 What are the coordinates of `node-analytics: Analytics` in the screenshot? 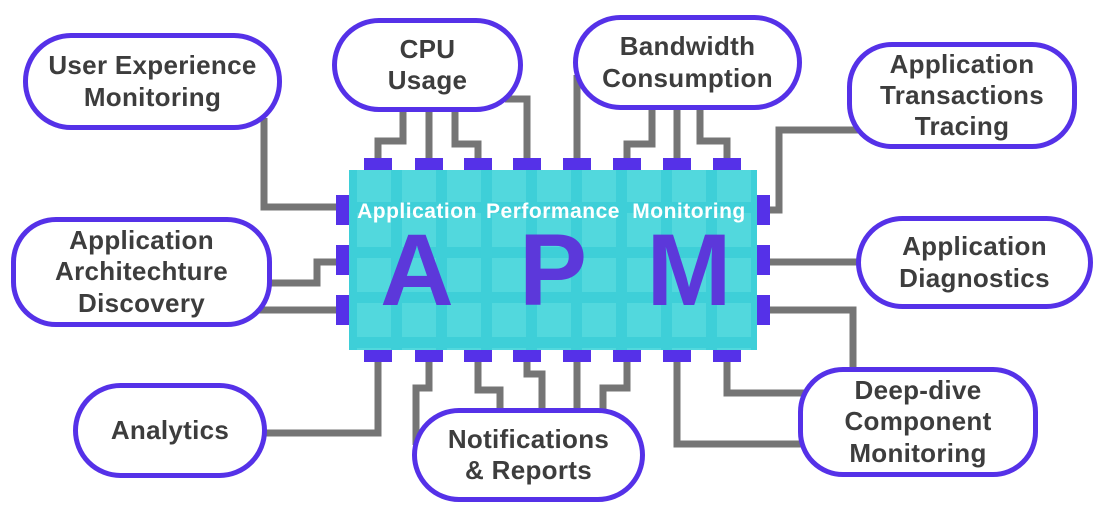 It's located at (170, 430).